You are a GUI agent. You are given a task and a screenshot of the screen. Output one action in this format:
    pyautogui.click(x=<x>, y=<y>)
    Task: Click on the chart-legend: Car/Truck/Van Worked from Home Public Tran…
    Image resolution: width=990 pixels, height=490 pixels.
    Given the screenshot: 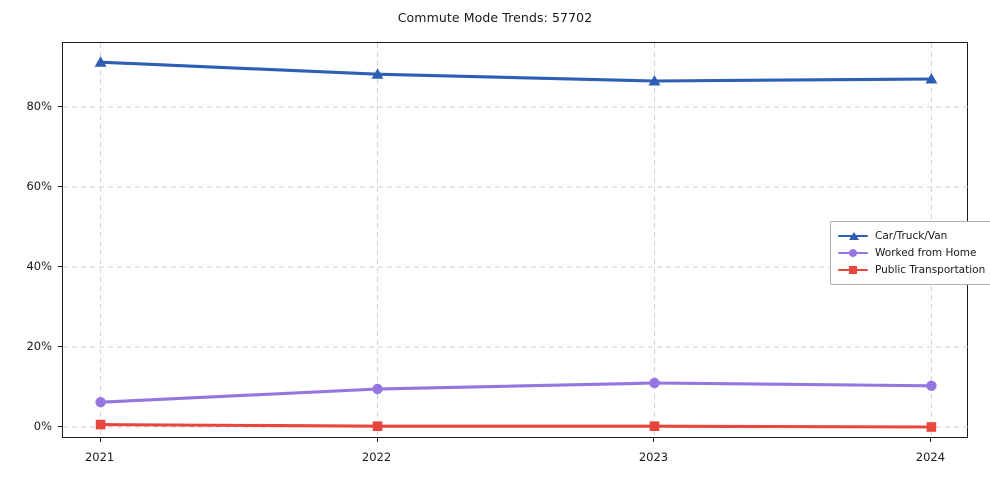 What is the action you would take?
    pyautogui.click(x=910, y=253)
    